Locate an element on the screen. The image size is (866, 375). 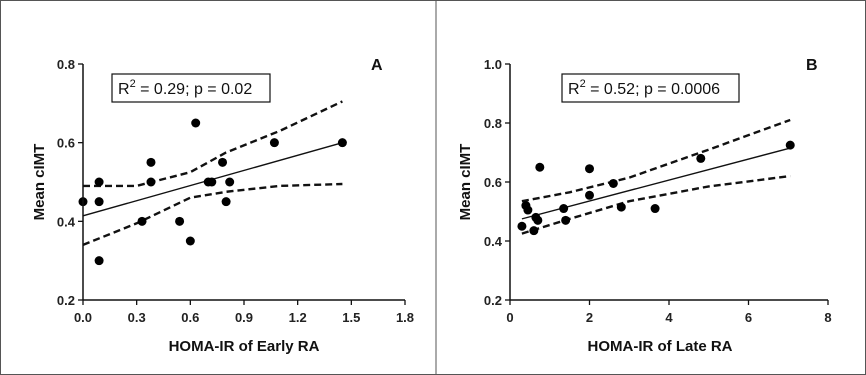
panel-b-y-tick-label: 0.2 is located at coordinates (493, 300).